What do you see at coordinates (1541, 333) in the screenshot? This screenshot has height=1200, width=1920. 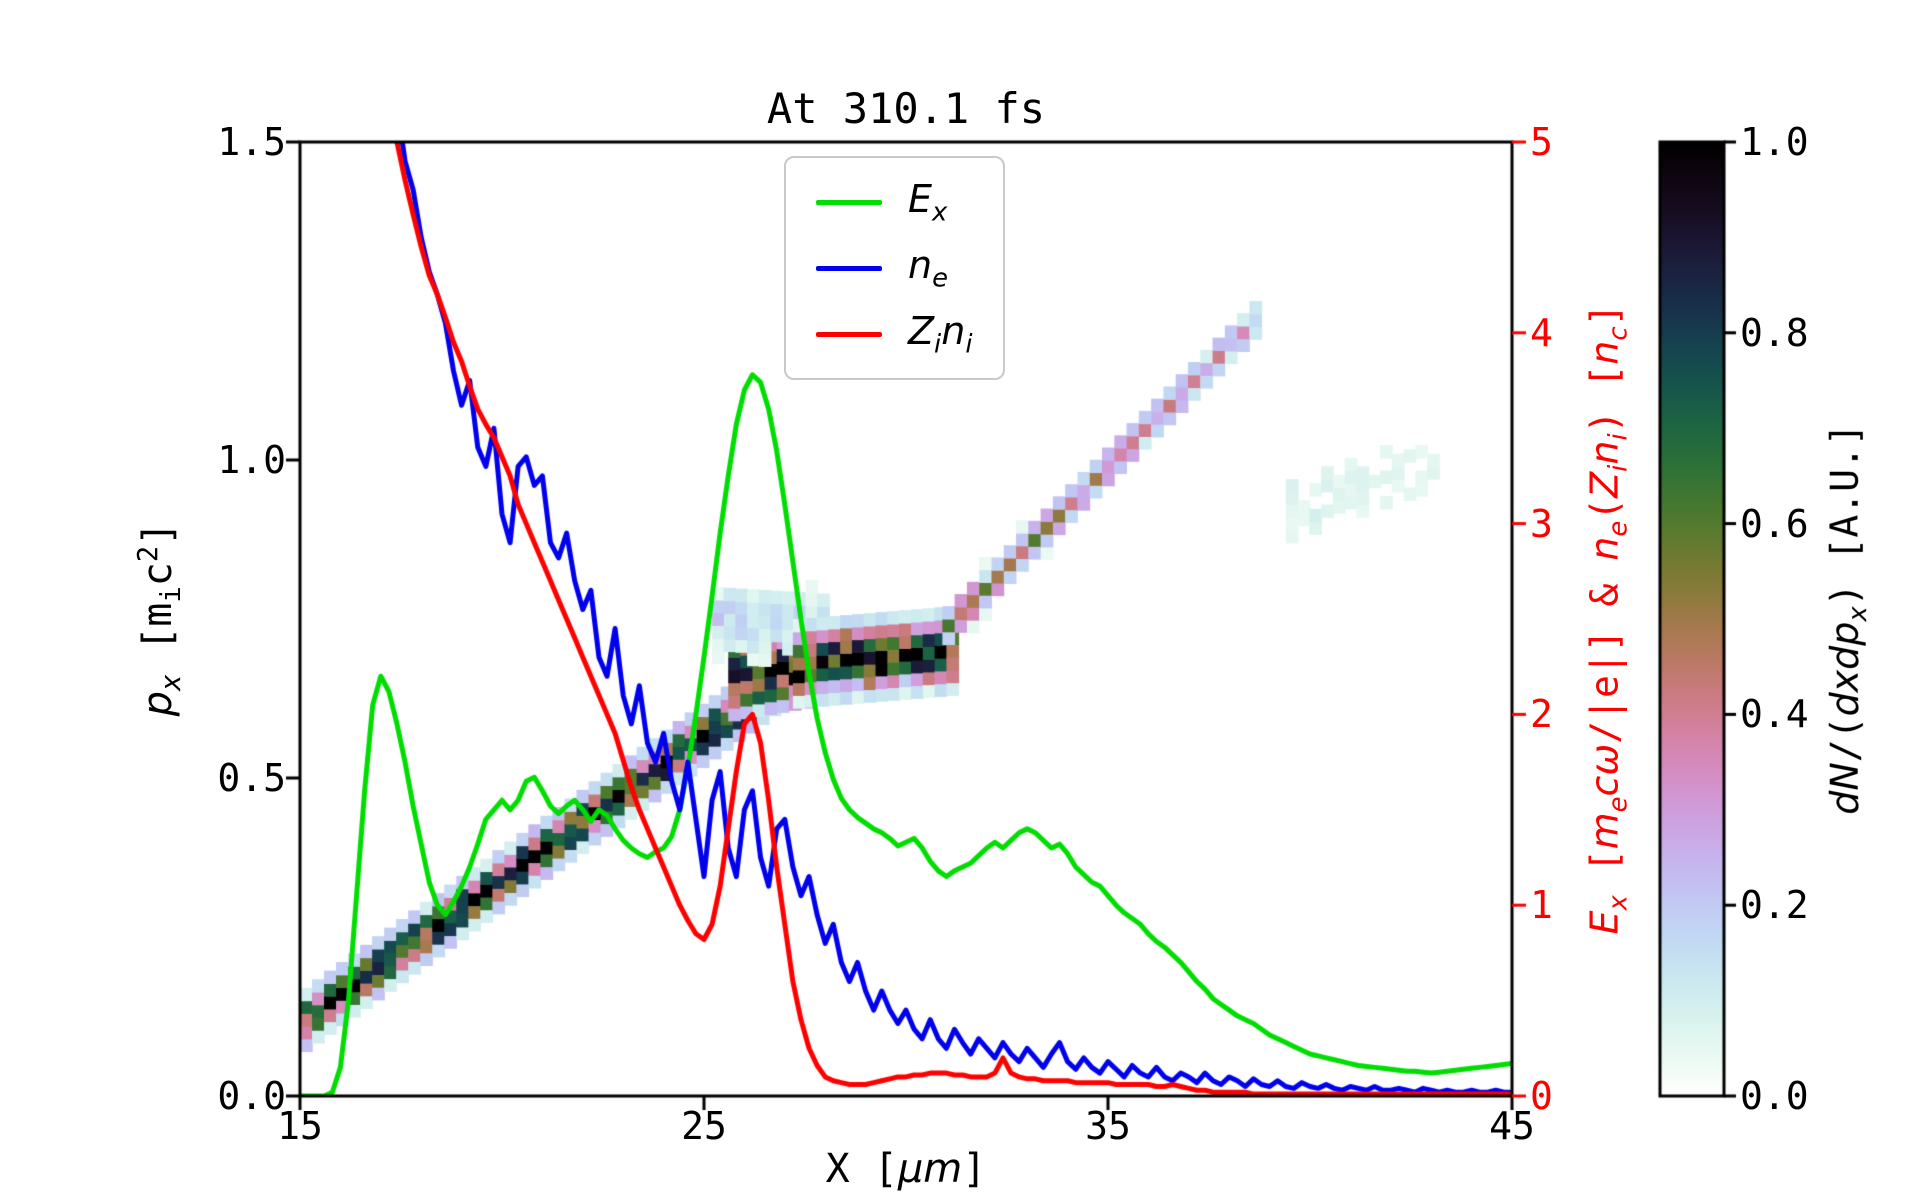 I see `y-right-tick-label: 4` at bounding box center [1541, 333].